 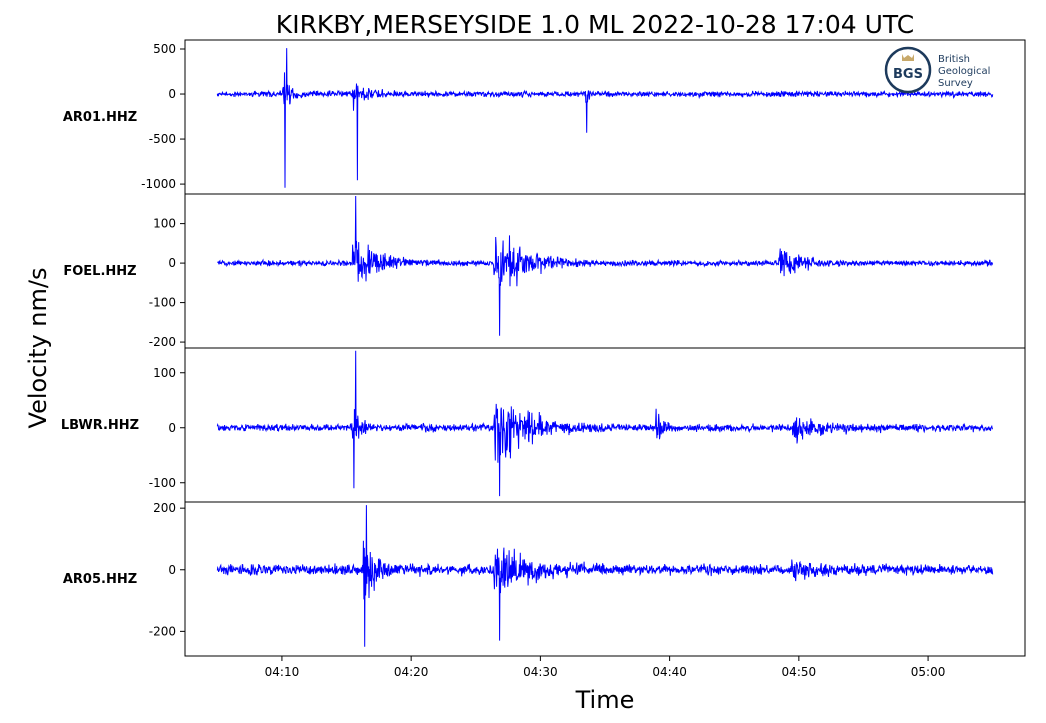 What do you see at coordinates (38, 348) in the screenshot?
I see `y-axis-label: Velocity nm/s` at bounding box center [38, 348].